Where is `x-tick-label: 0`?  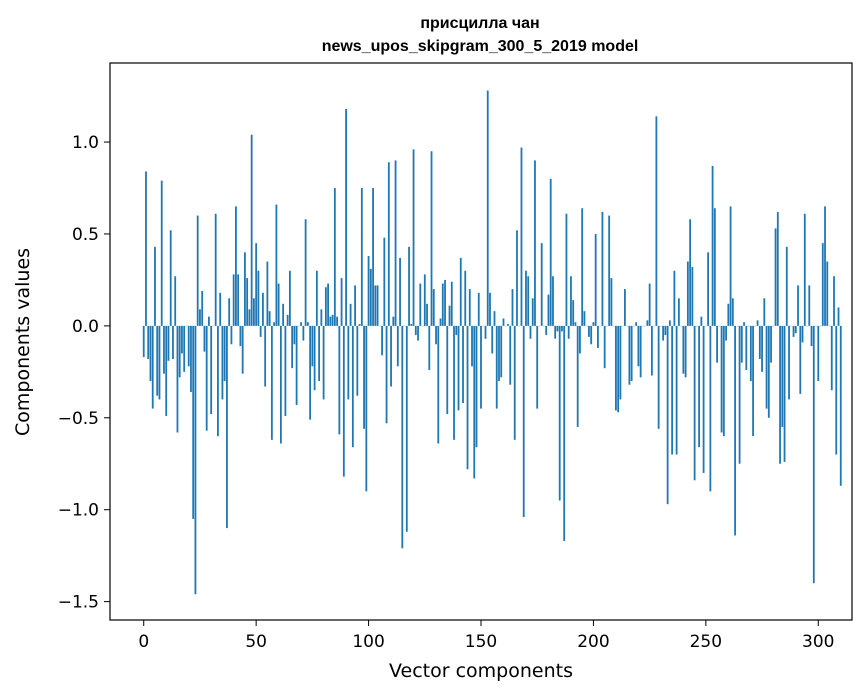 x-tick-label: 0 is located at coordinates (143, 642).